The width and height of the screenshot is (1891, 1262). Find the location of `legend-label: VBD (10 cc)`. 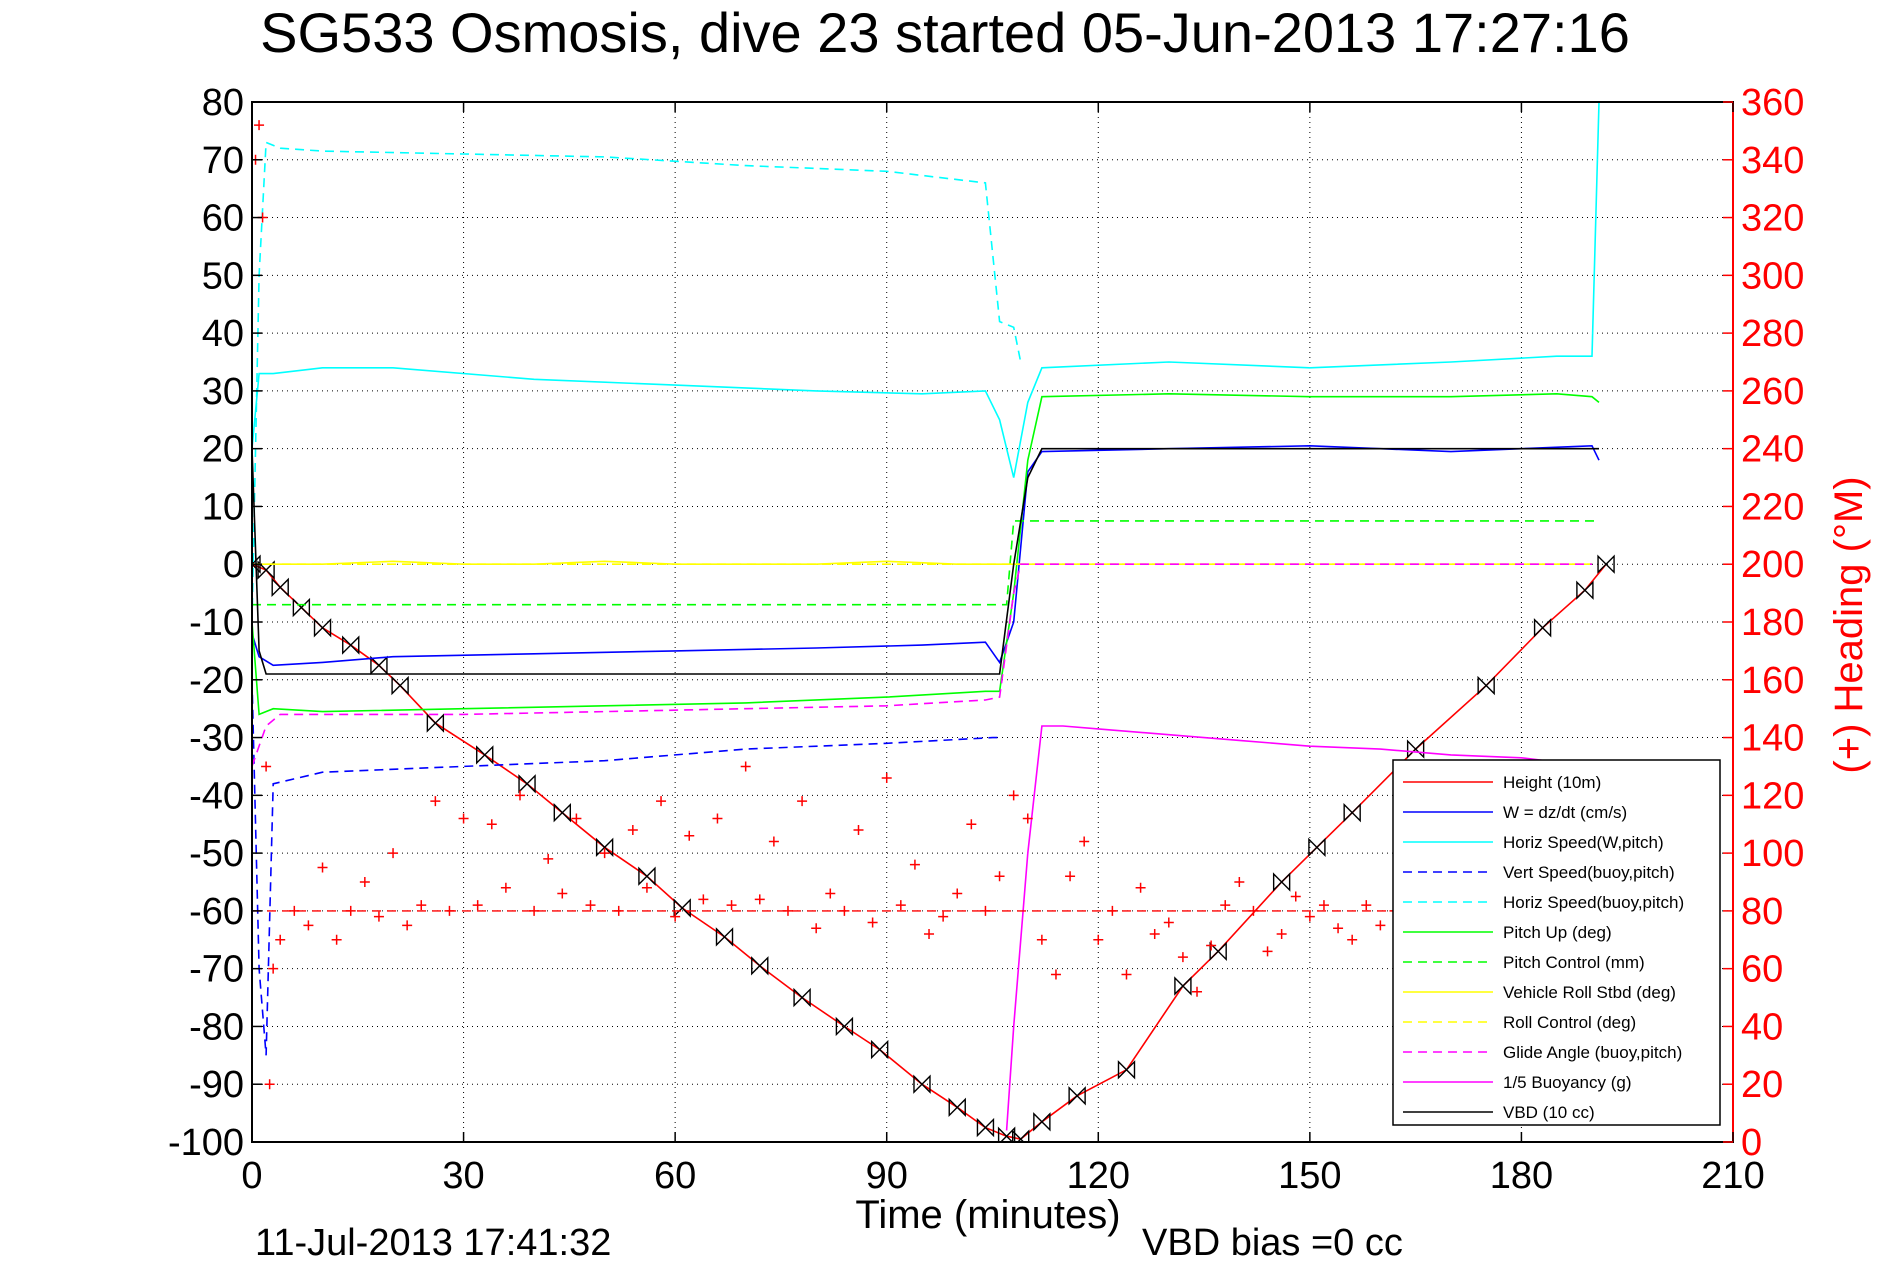

legend-label: VBD (10 cc) is located at coordinates (1549, 1112).